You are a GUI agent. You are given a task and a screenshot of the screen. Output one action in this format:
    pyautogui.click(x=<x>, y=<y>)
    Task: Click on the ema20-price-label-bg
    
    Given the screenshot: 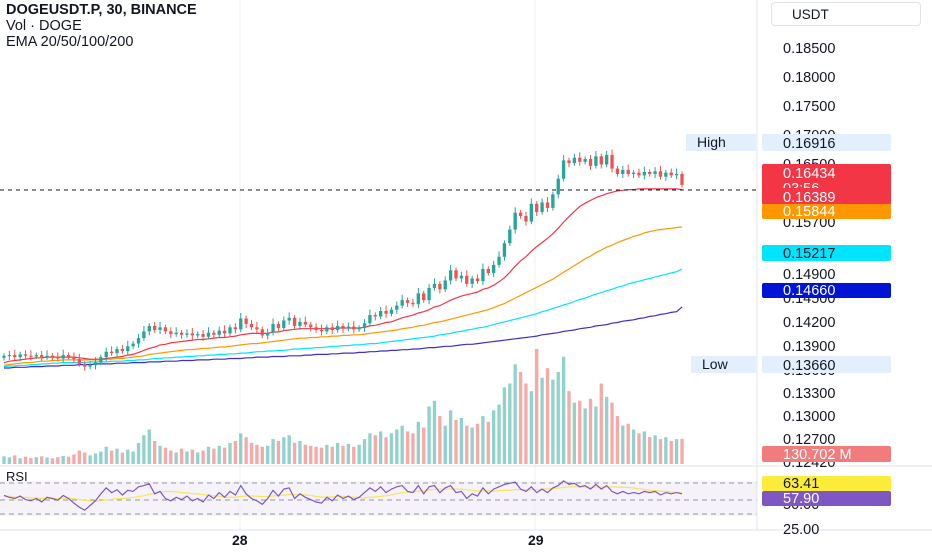 What is the action you would take?
    pyautogui.click(x=826, y=196)
    